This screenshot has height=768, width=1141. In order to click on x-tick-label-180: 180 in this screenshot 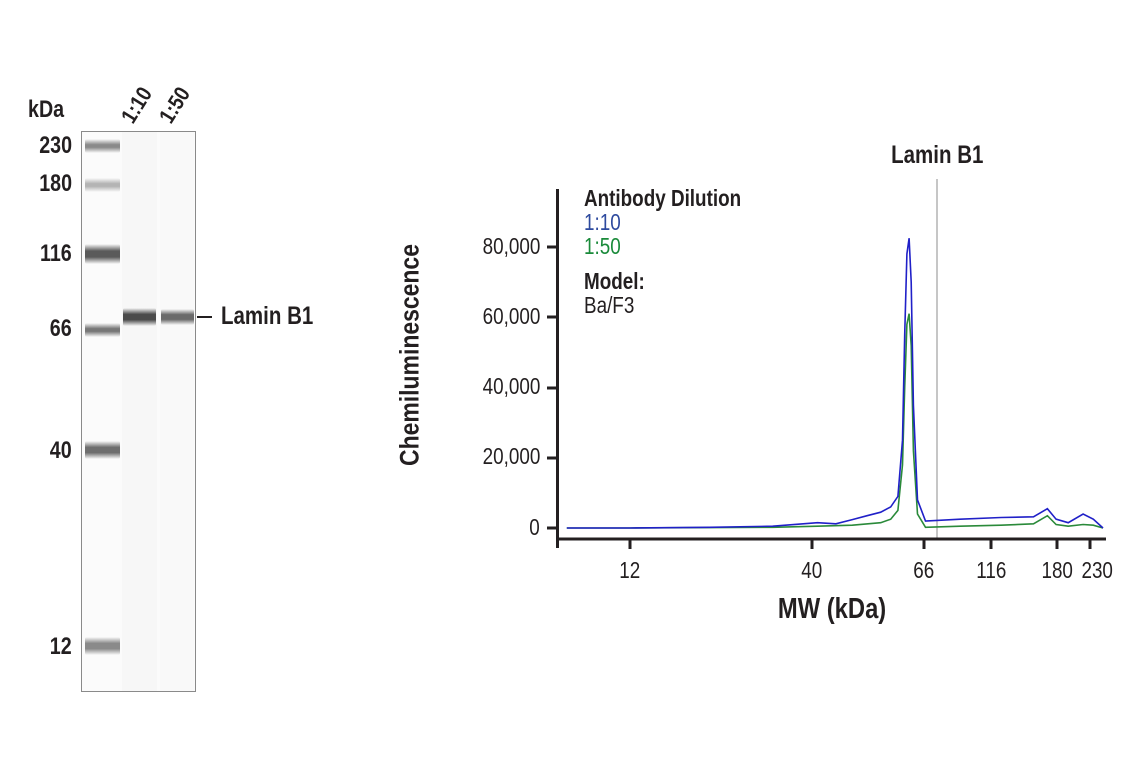, I will do `click(1057, 570)`.